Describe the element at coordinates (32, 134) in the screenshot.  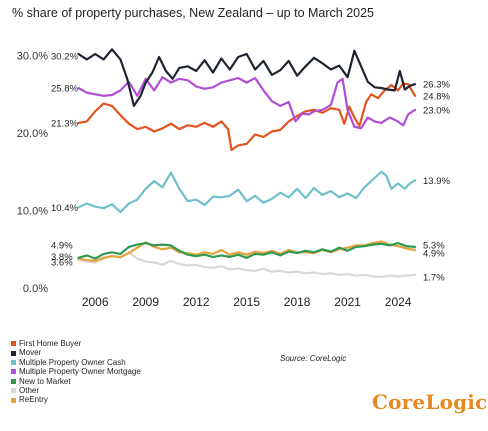
I see `y-tick-label: 20.0%` at that location.